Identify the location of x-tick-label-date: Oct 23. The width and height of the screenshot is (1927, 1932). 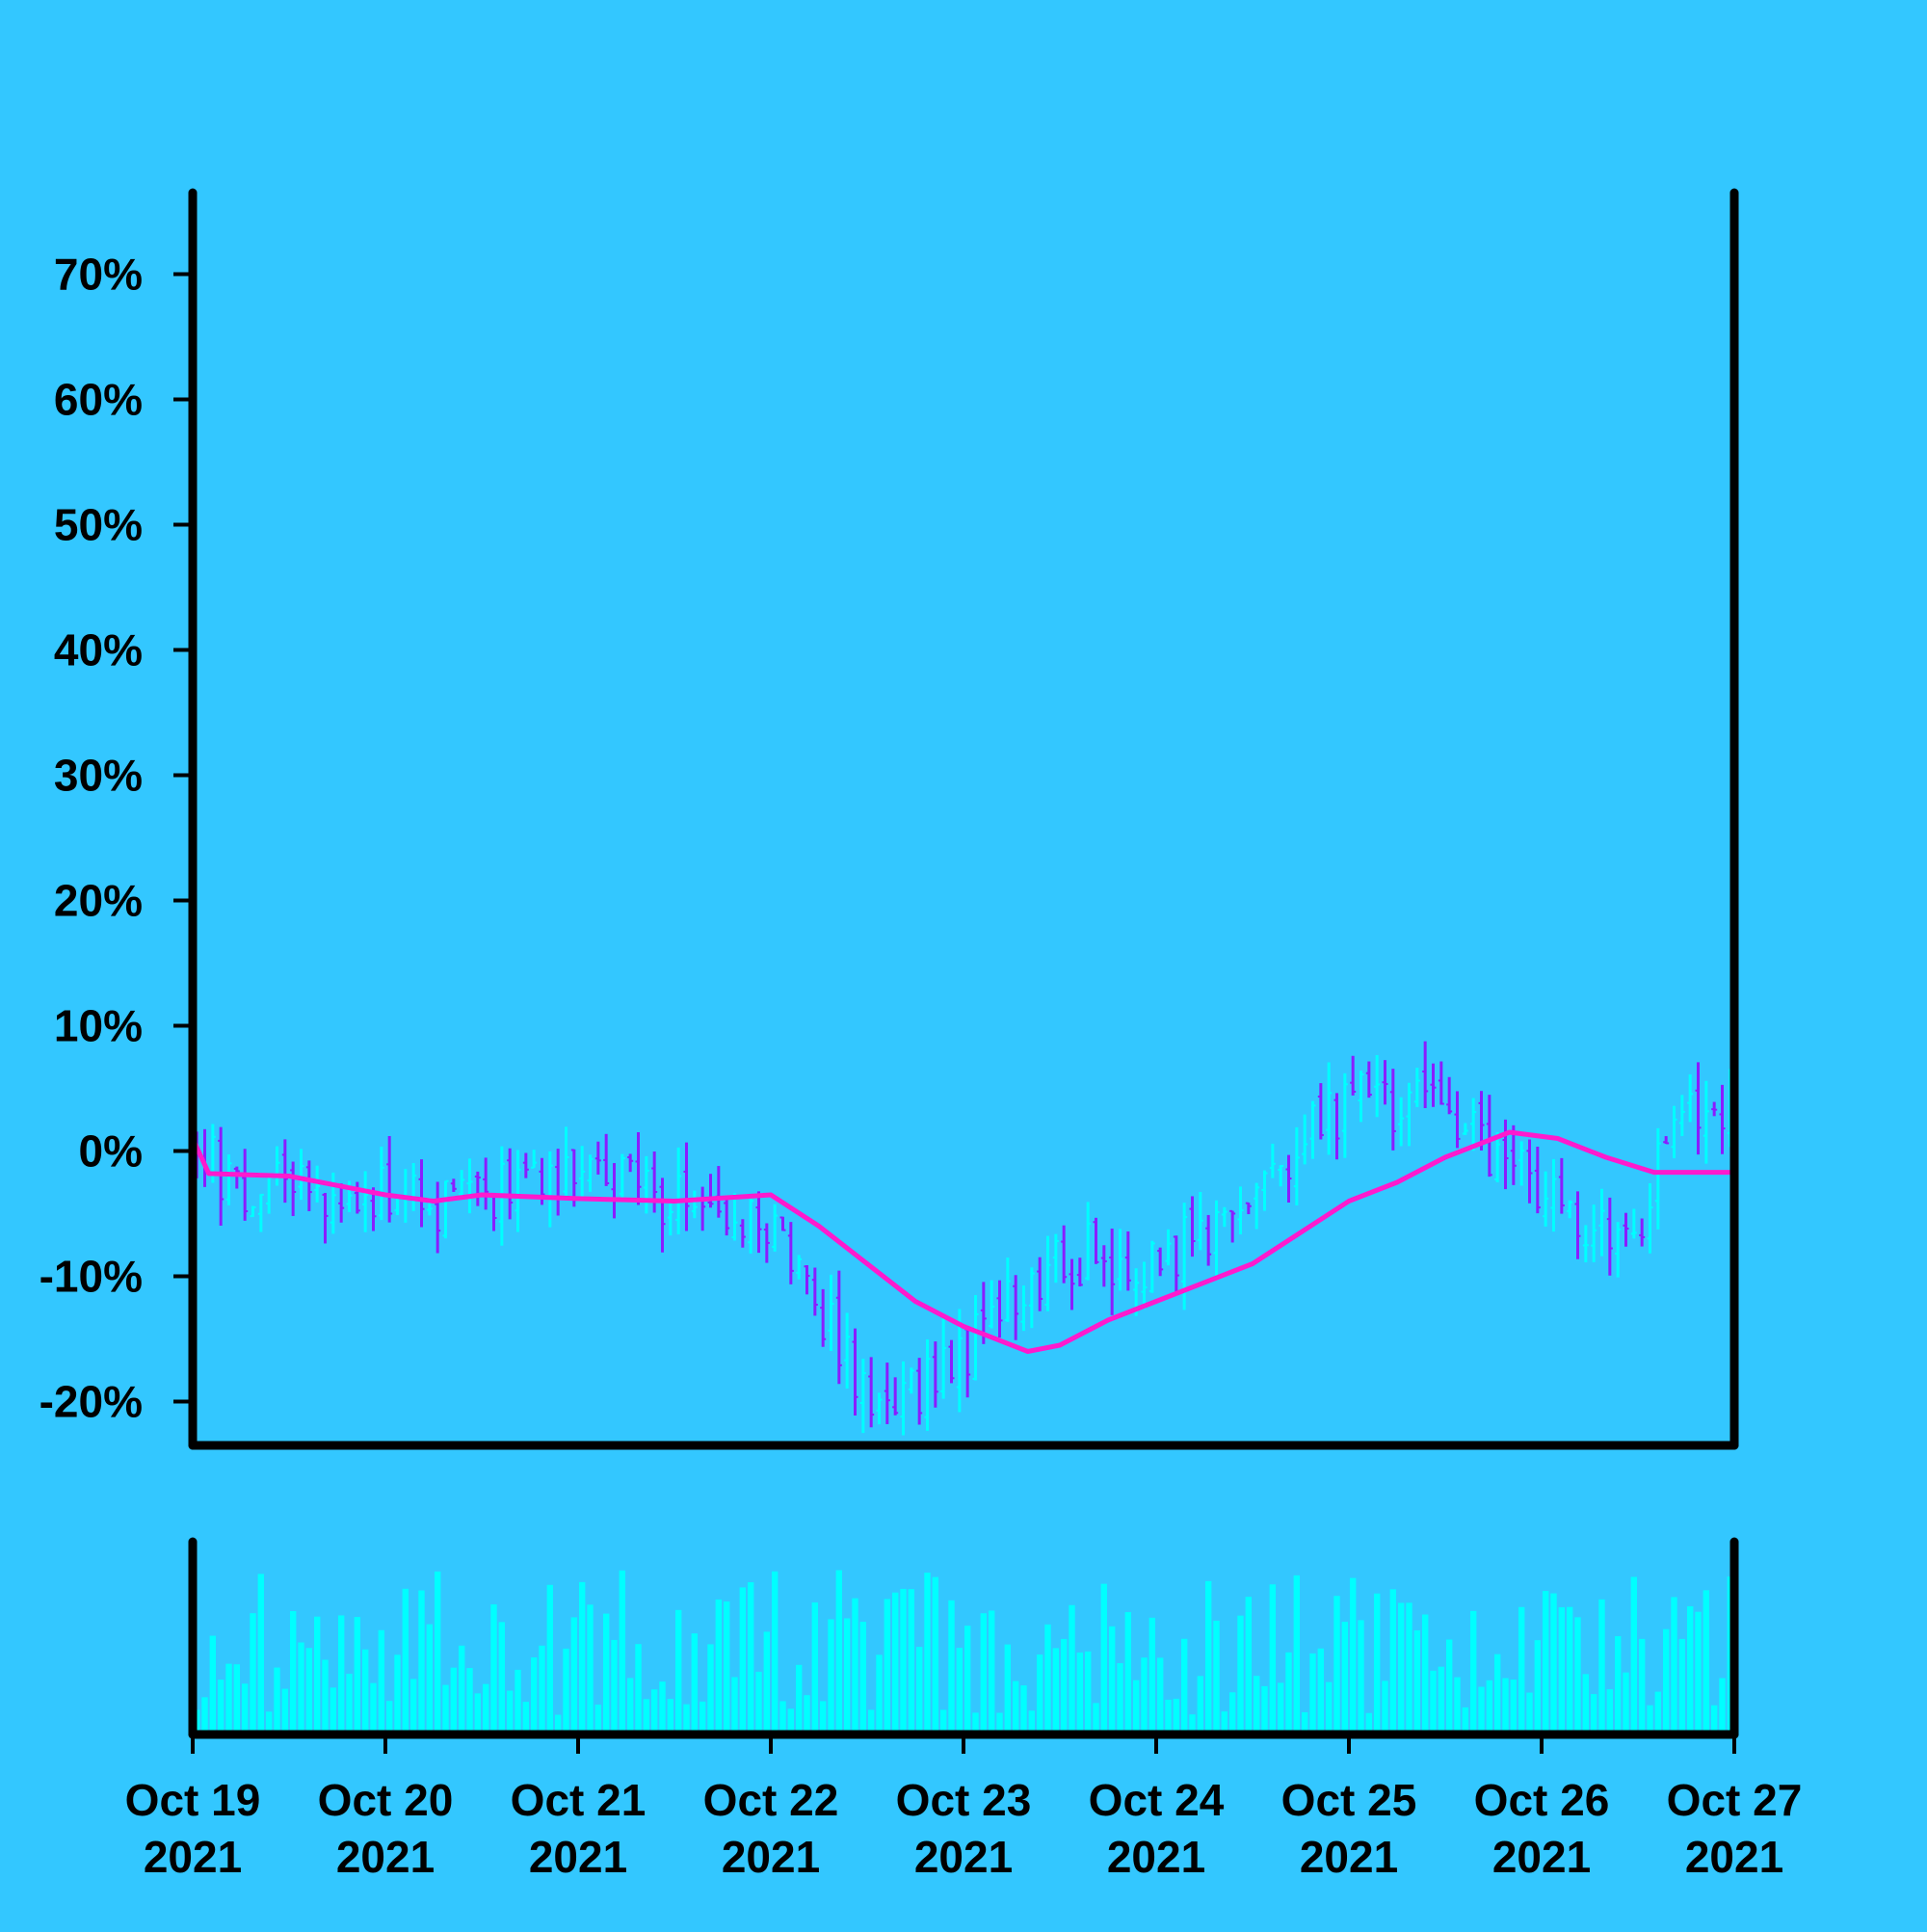
(964, 1800).